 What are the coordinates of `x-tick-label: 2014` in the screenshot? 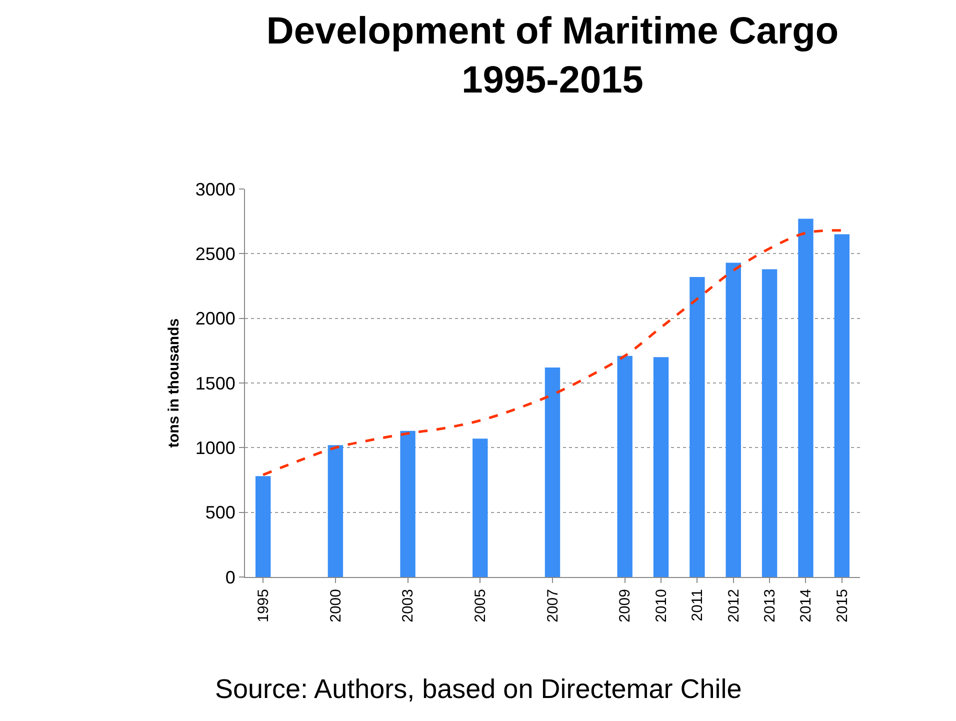 It's located at (806, 605).